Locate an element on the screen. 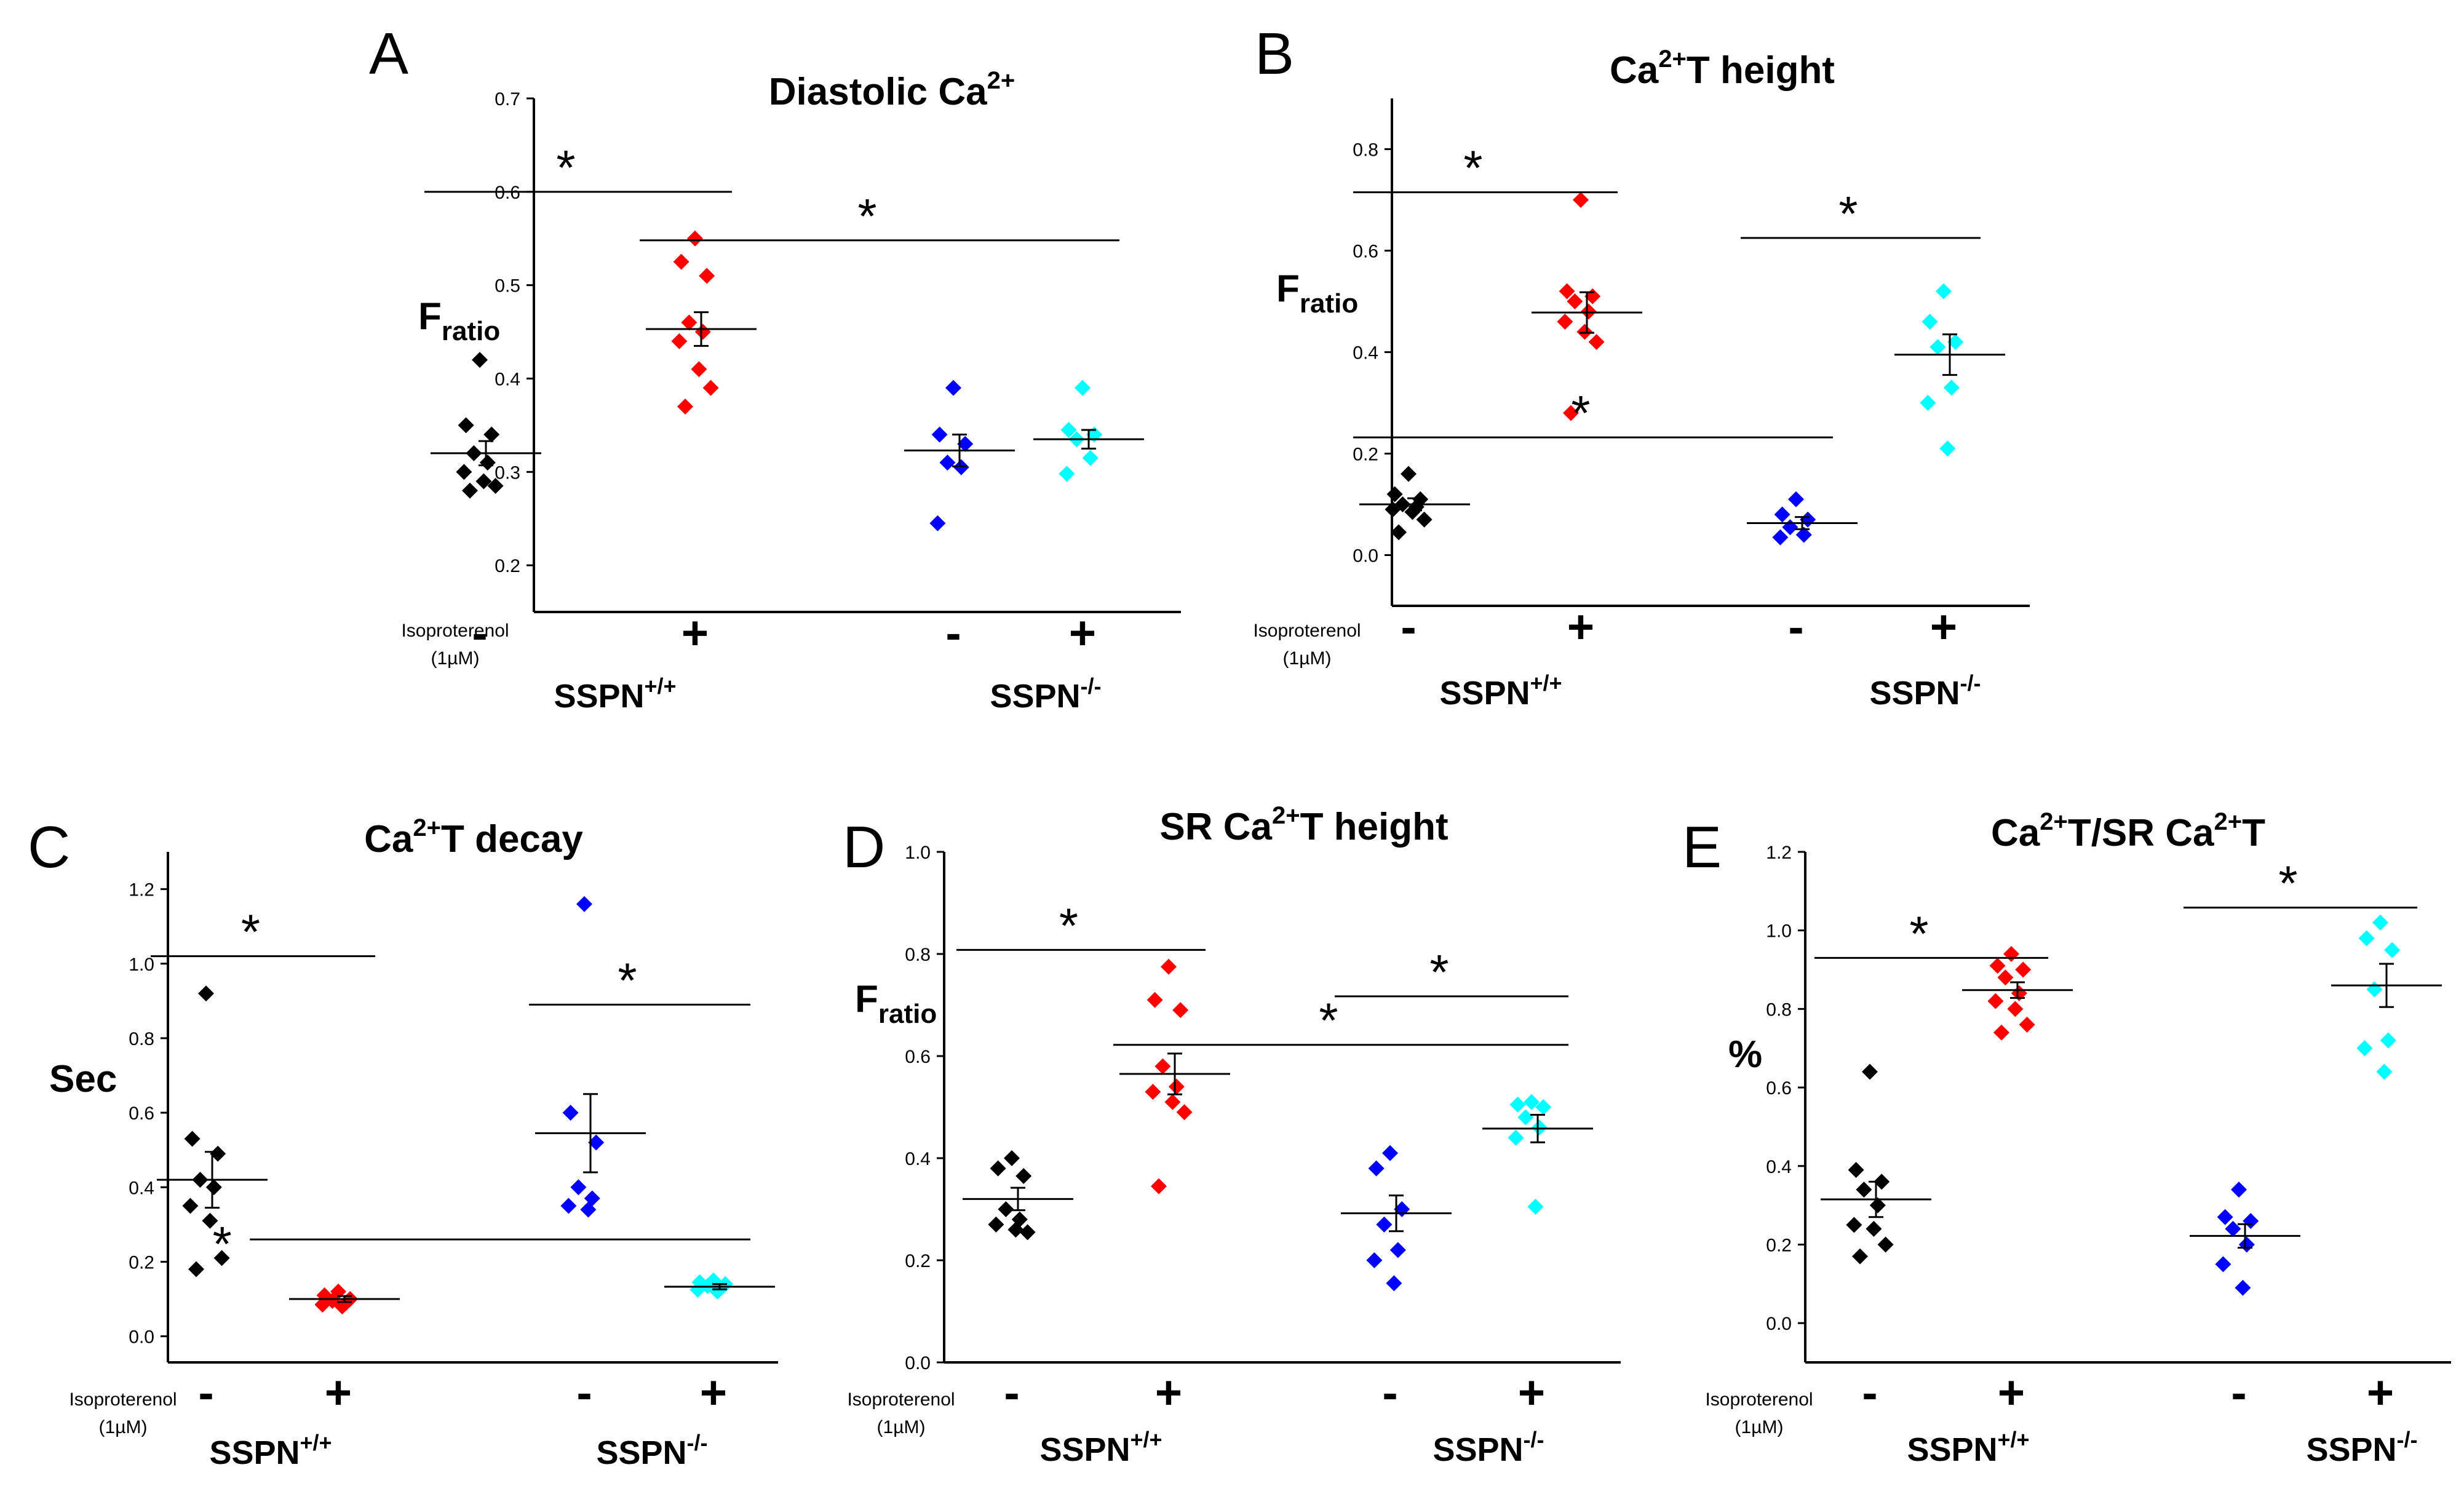 Image resolution: width=2464 pixels, height=1486 pixels. panel-title: Ca2+T/SR Ca2+T is located at coordinates (2128, 831).